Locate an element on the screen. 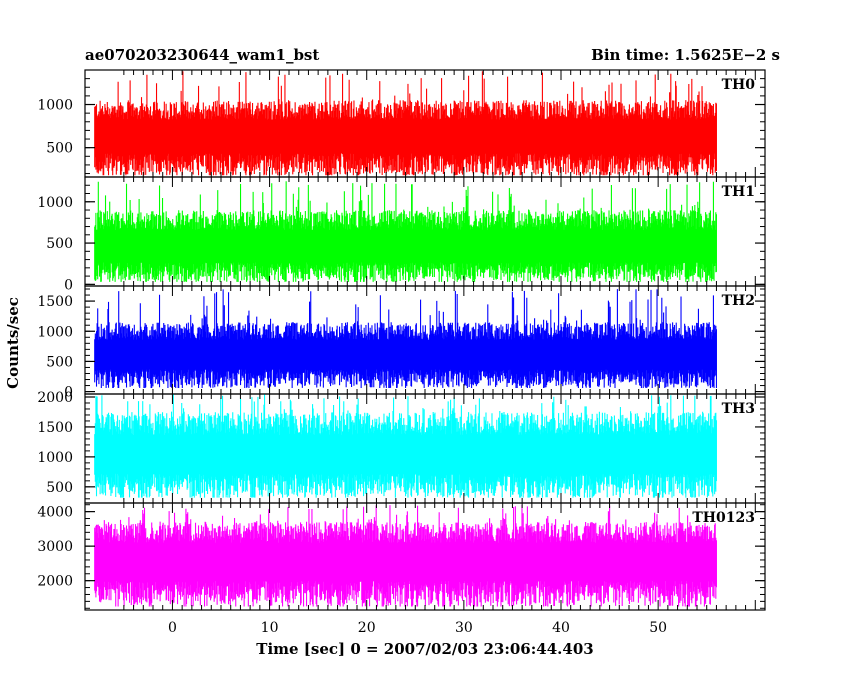 The width and height of the screenshot is (850, 685). y-axis-label: Counts/sec is located at coordinates (13, 343).